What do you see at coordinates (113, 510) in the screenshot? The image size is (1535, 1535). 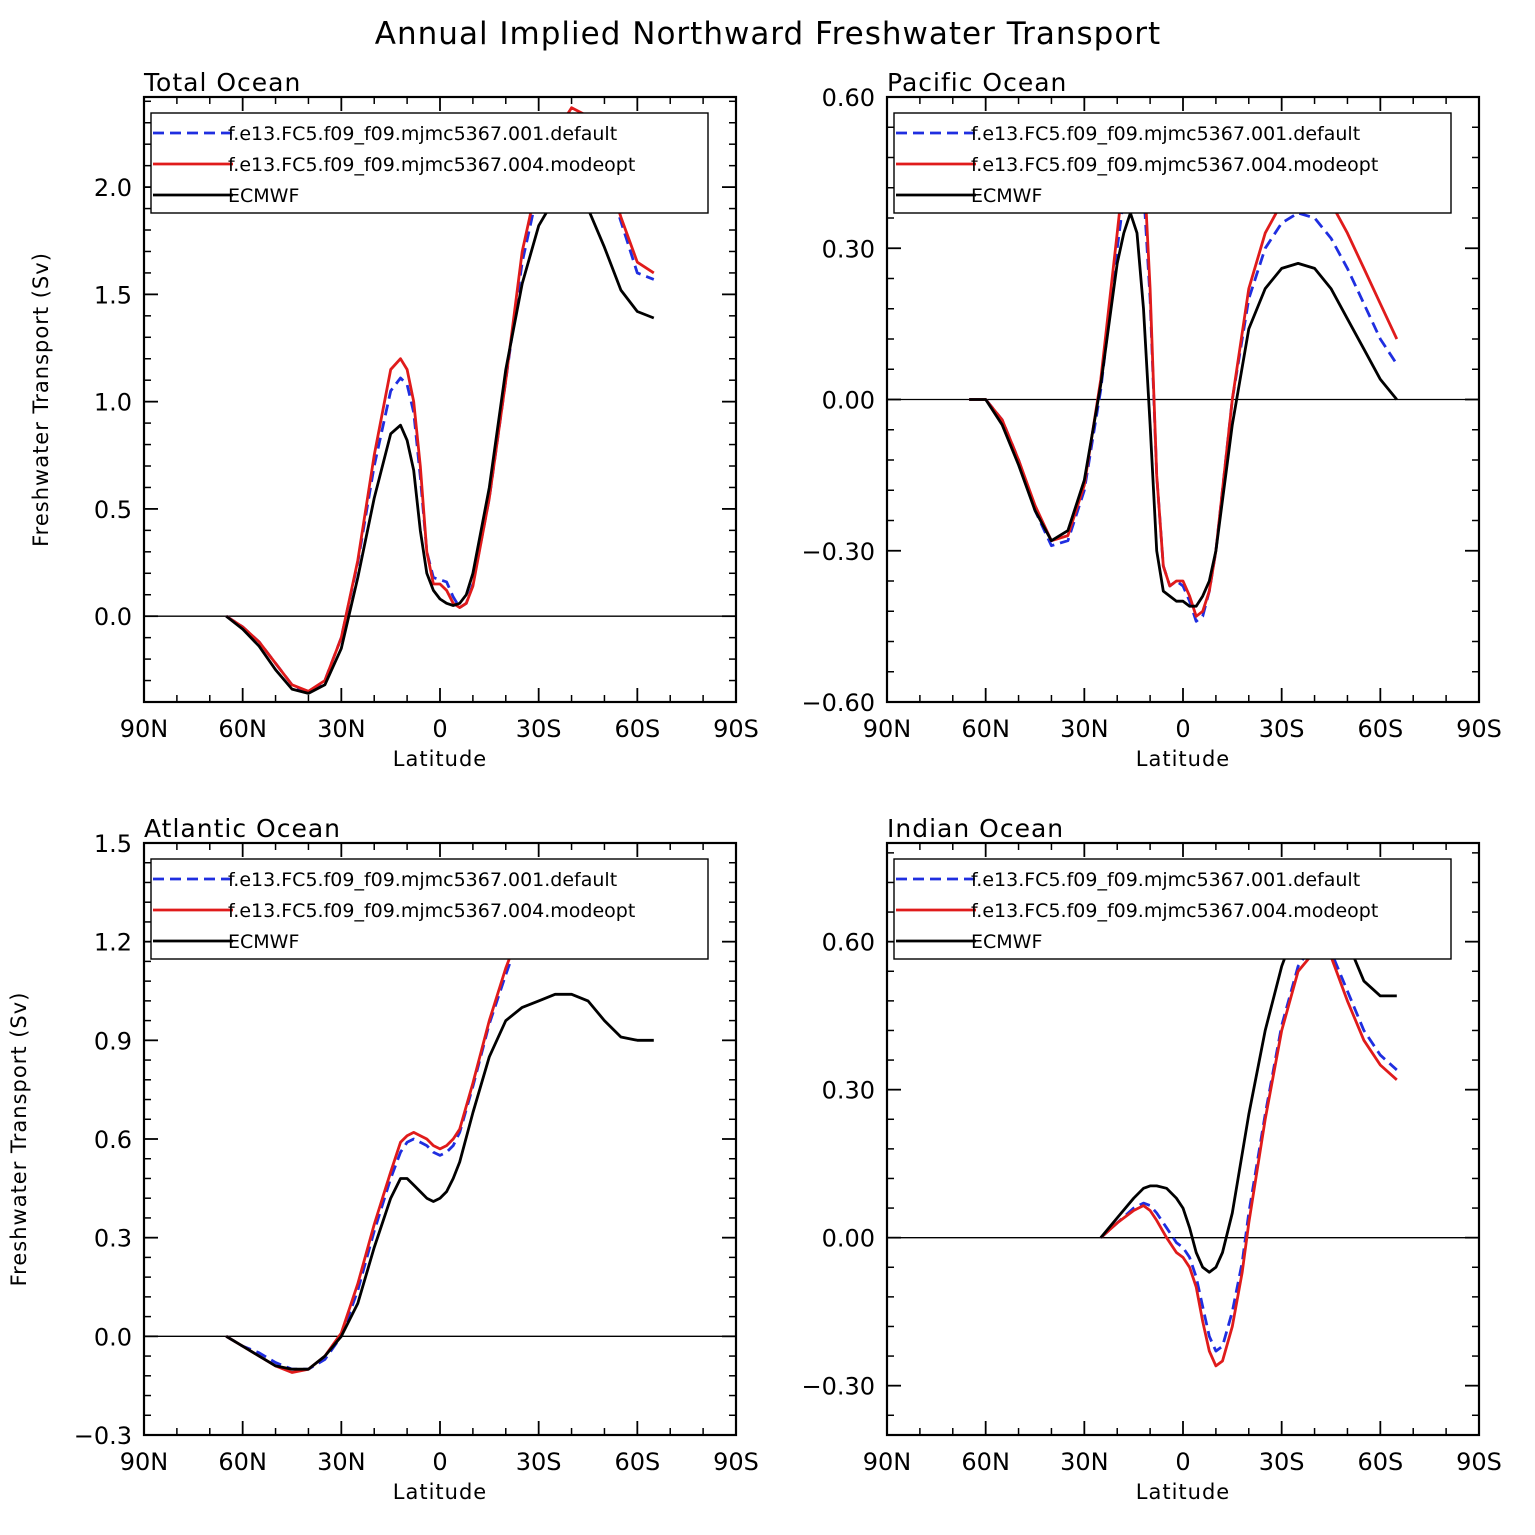 I see `y-tick-label: 0.5` at bounding box center [113, 510].